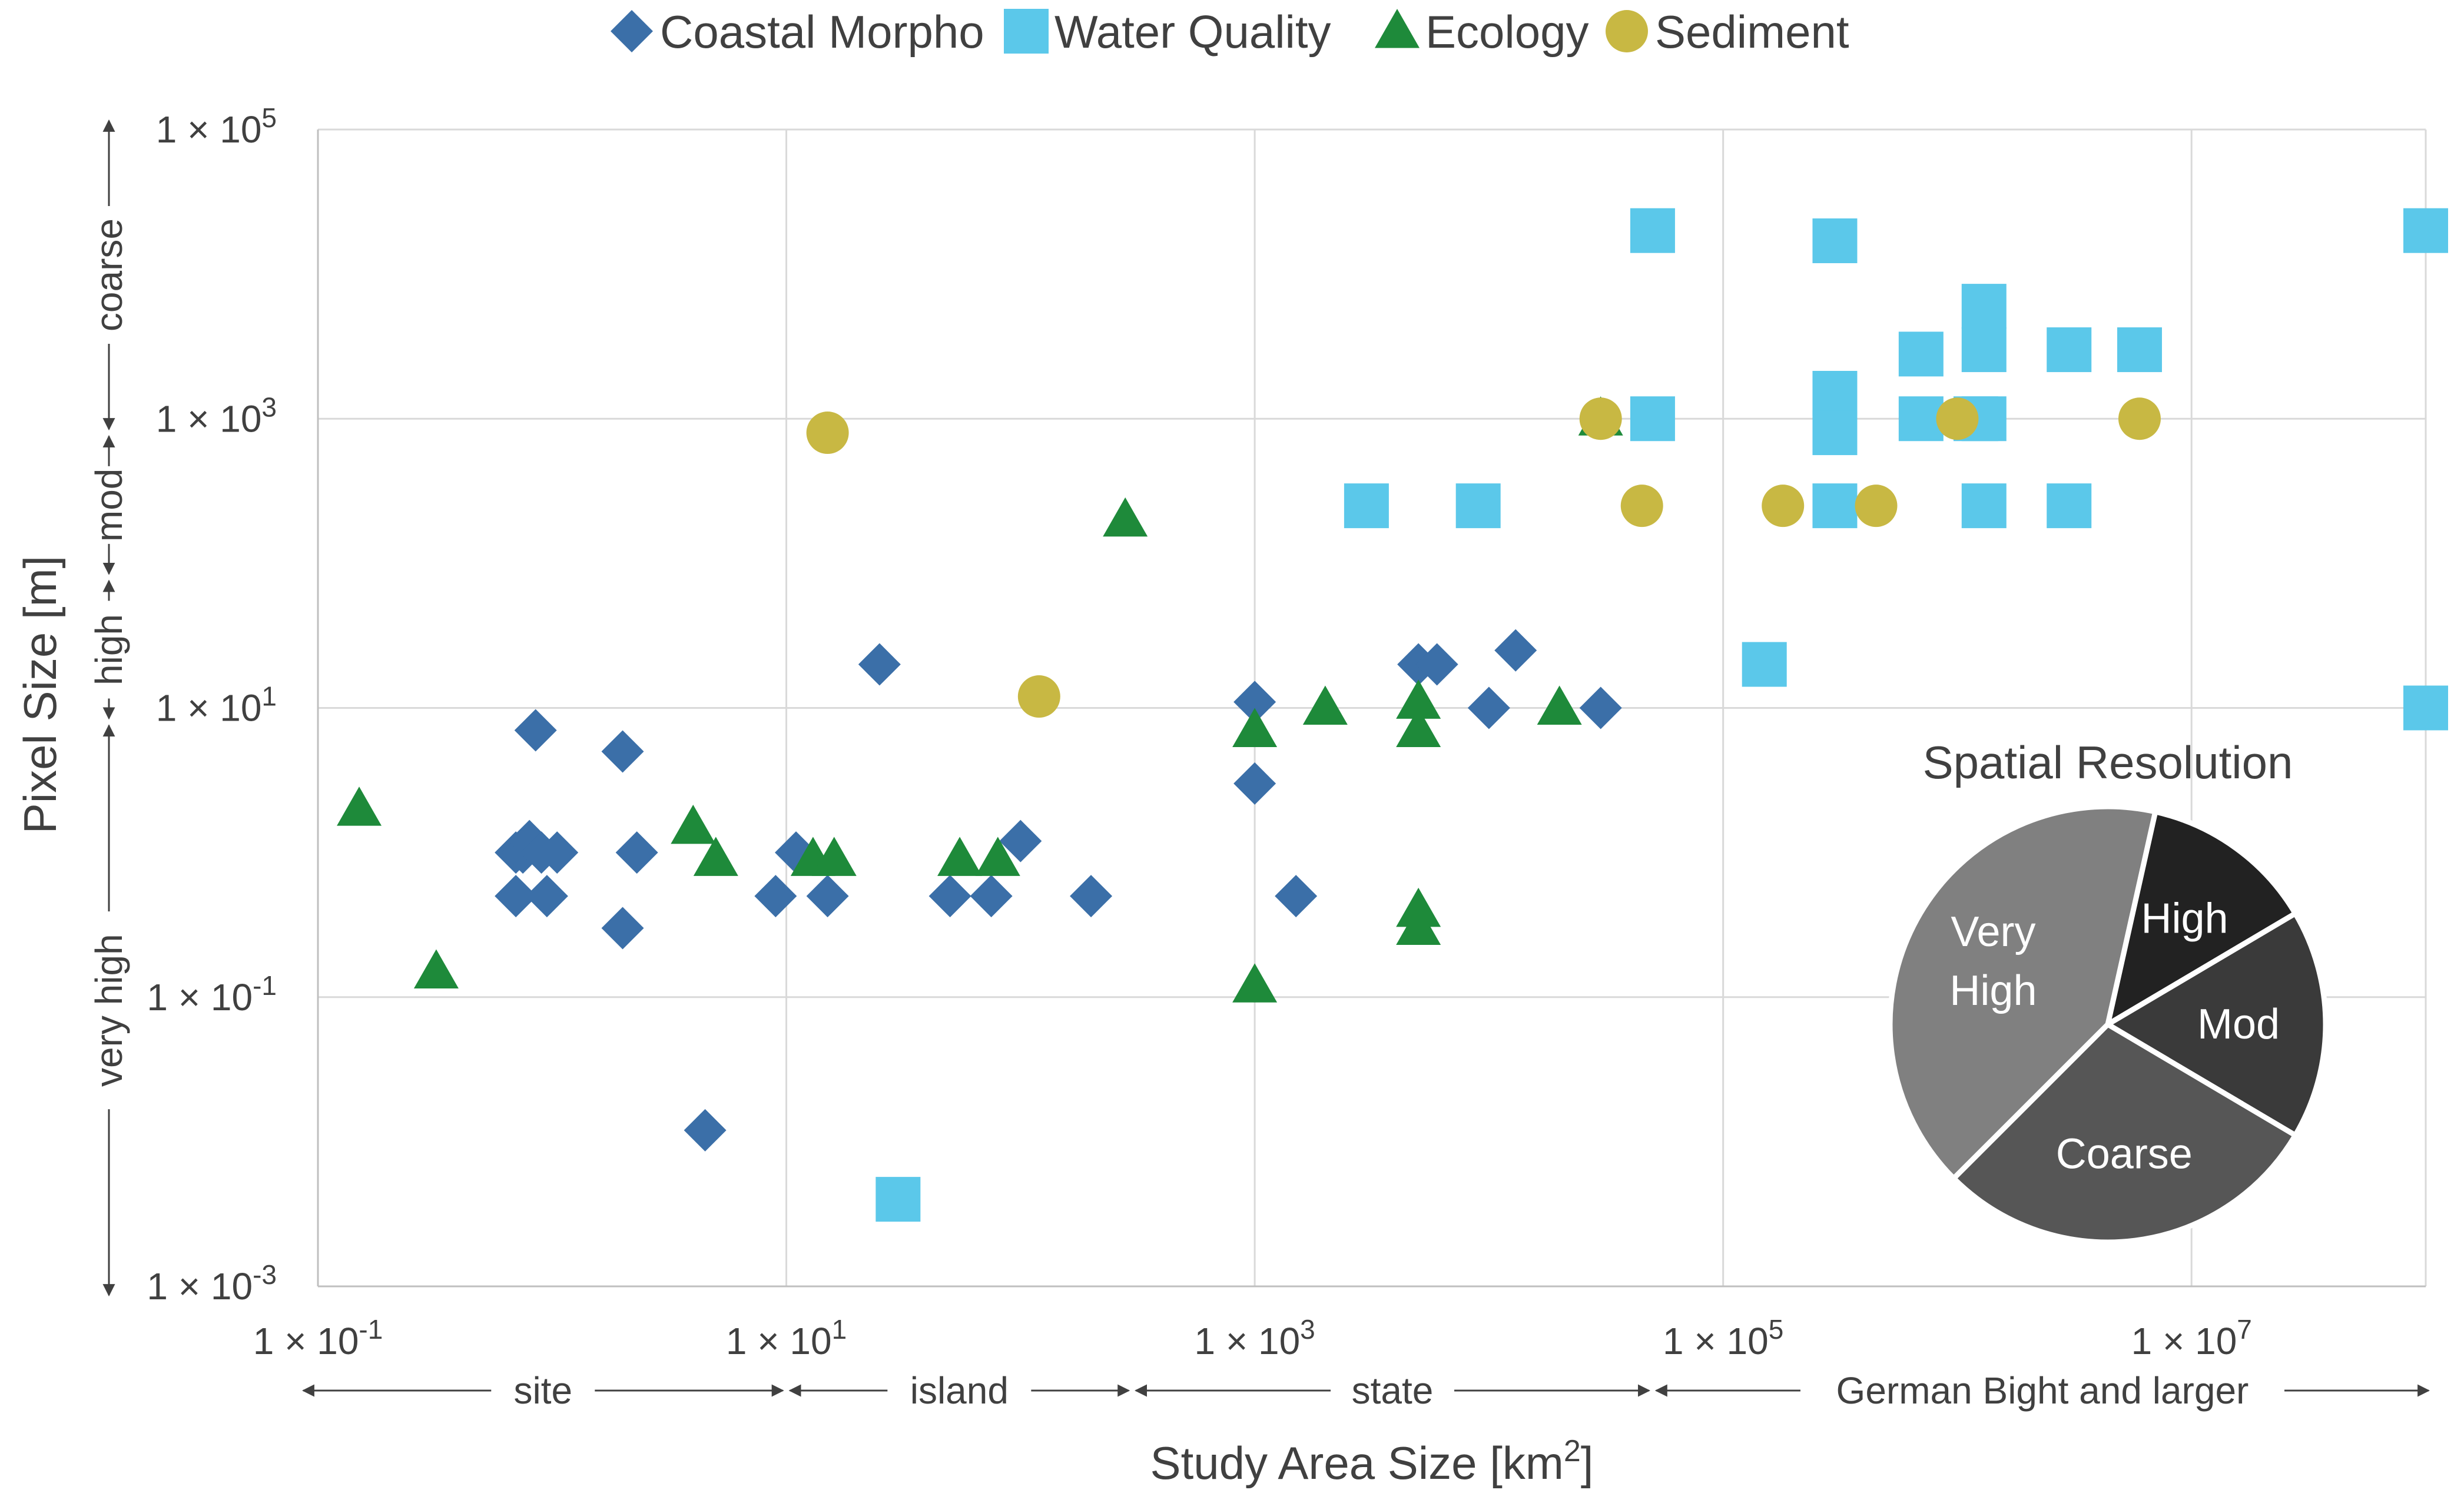 The image size is (2464, 1503). I want to click on pie-slice-label: High, so click(2184, 919).